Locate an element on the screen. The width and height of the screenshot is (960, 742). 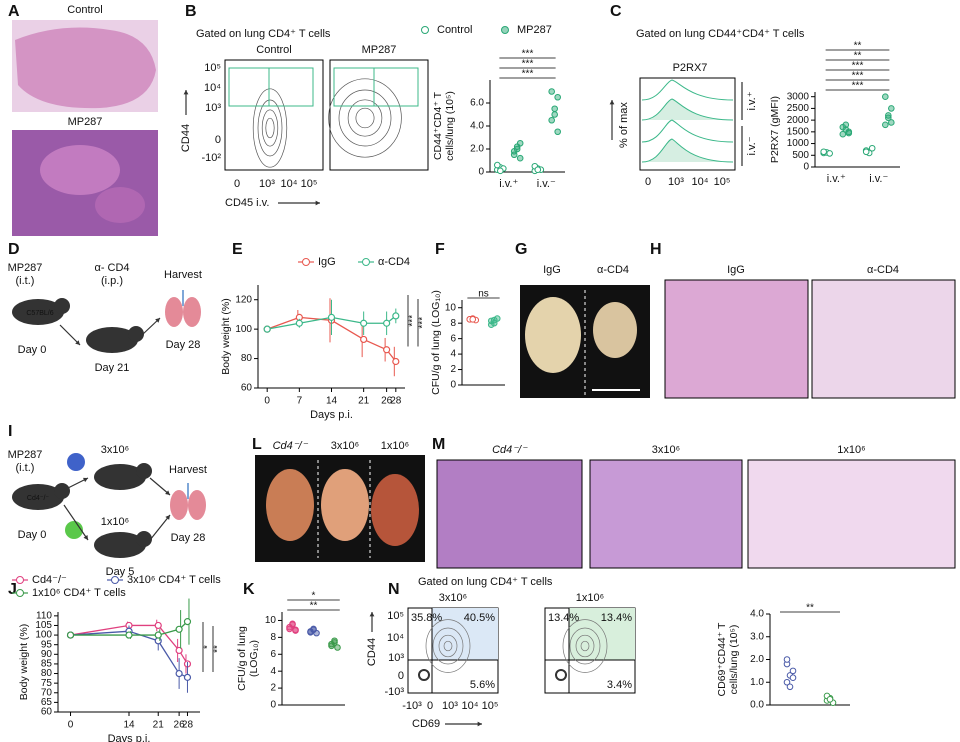
lung is located at coordinates (174, 312).